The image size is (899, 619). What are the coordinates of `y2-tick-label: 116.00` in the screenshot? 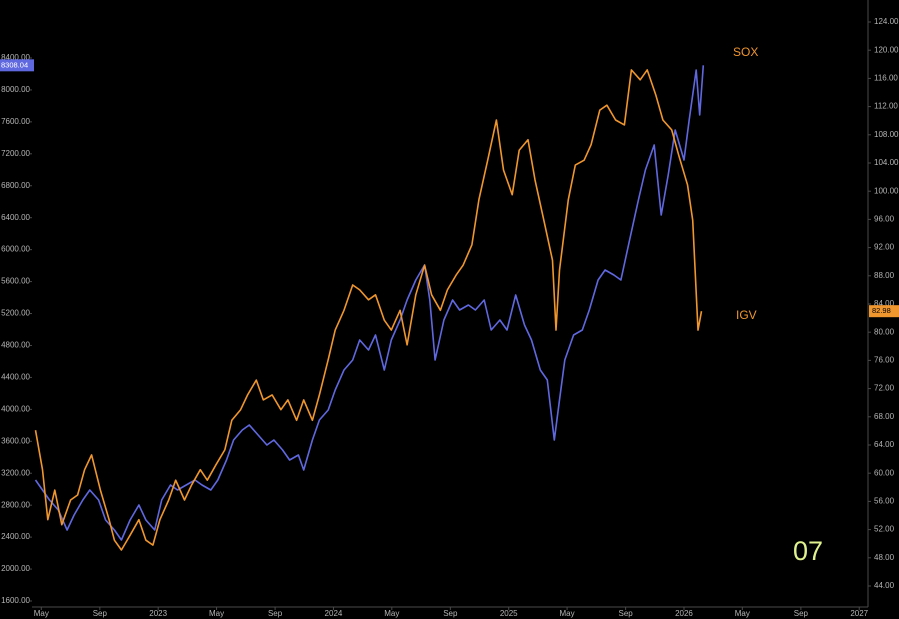 It's located at (886, 78).